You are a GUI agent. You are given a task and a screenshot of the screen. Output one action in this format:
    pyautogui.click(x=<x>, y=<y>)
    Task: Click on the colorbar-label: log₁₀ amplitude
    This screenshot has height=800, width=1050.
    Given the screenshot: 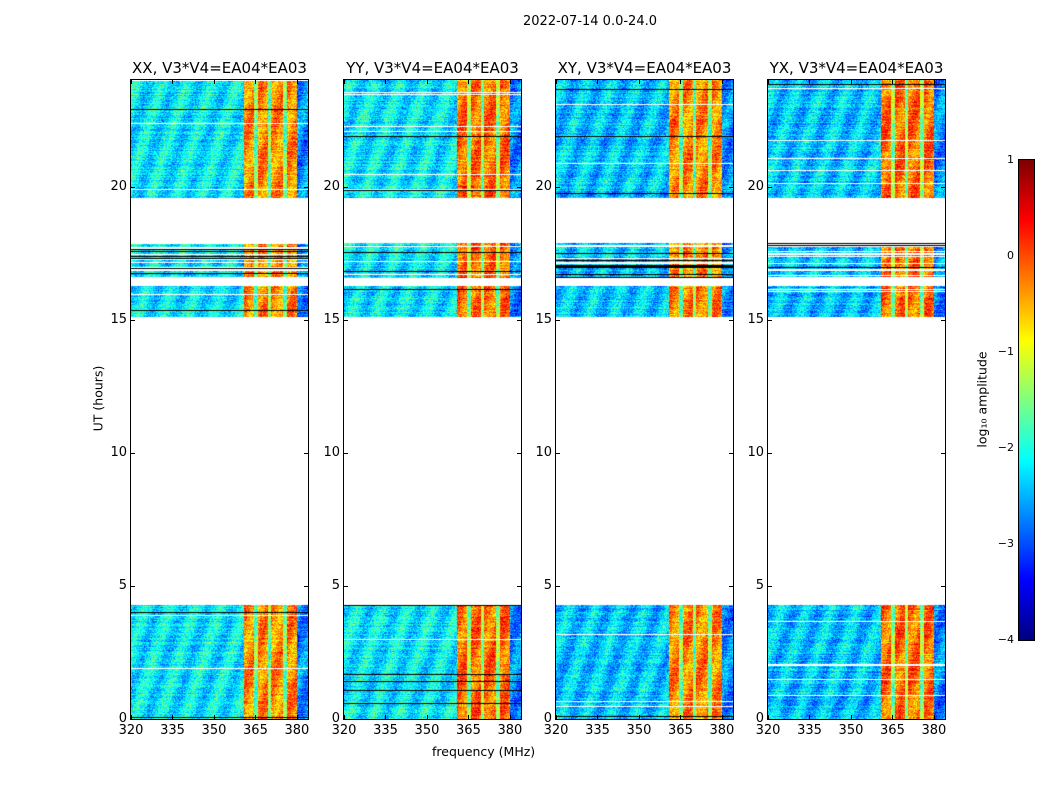 What is the action you would take?
    pyautogui.click(x=982, y=399)
    